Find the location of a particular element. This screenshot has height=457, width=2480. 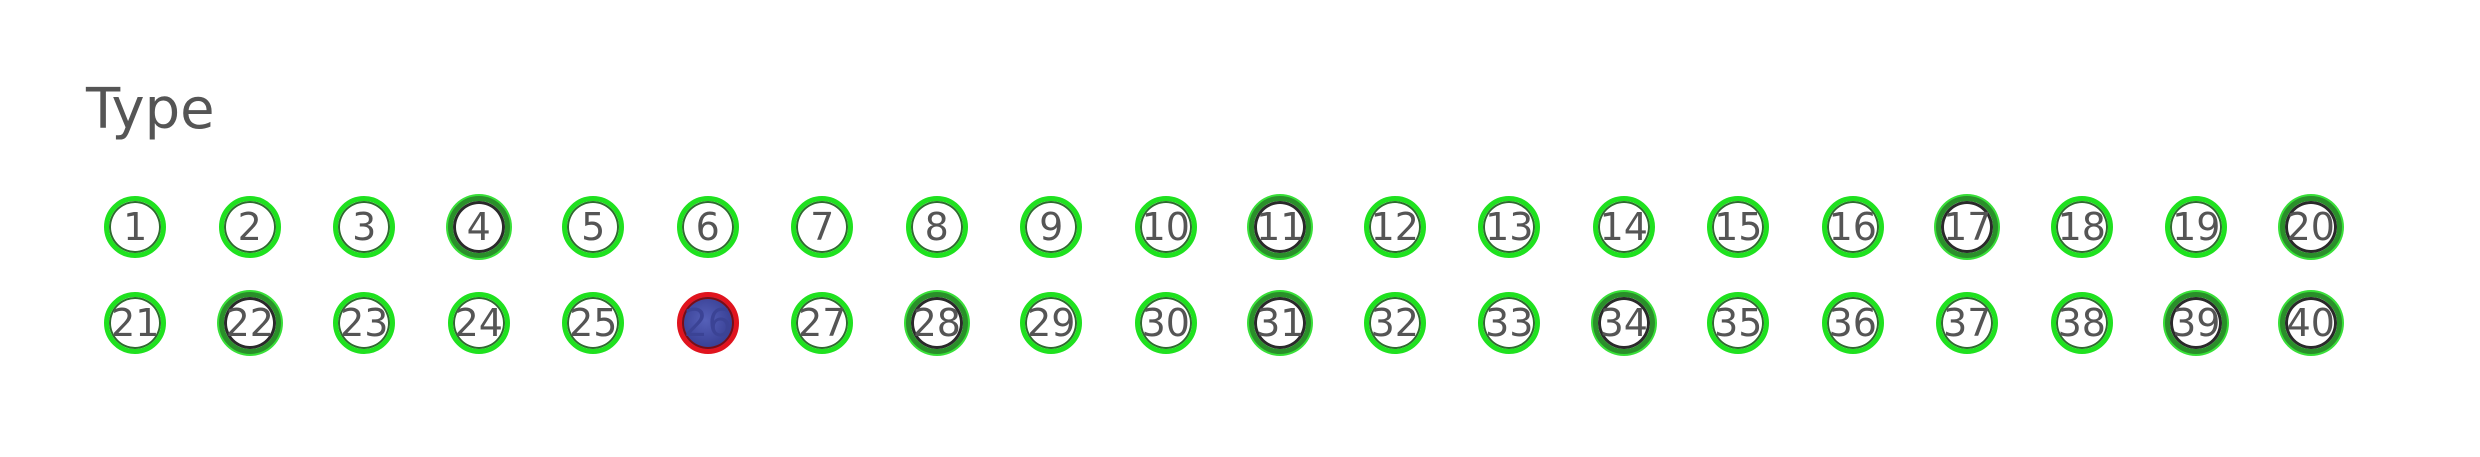

number-button: 33 is located at coordinates (1509, 323).